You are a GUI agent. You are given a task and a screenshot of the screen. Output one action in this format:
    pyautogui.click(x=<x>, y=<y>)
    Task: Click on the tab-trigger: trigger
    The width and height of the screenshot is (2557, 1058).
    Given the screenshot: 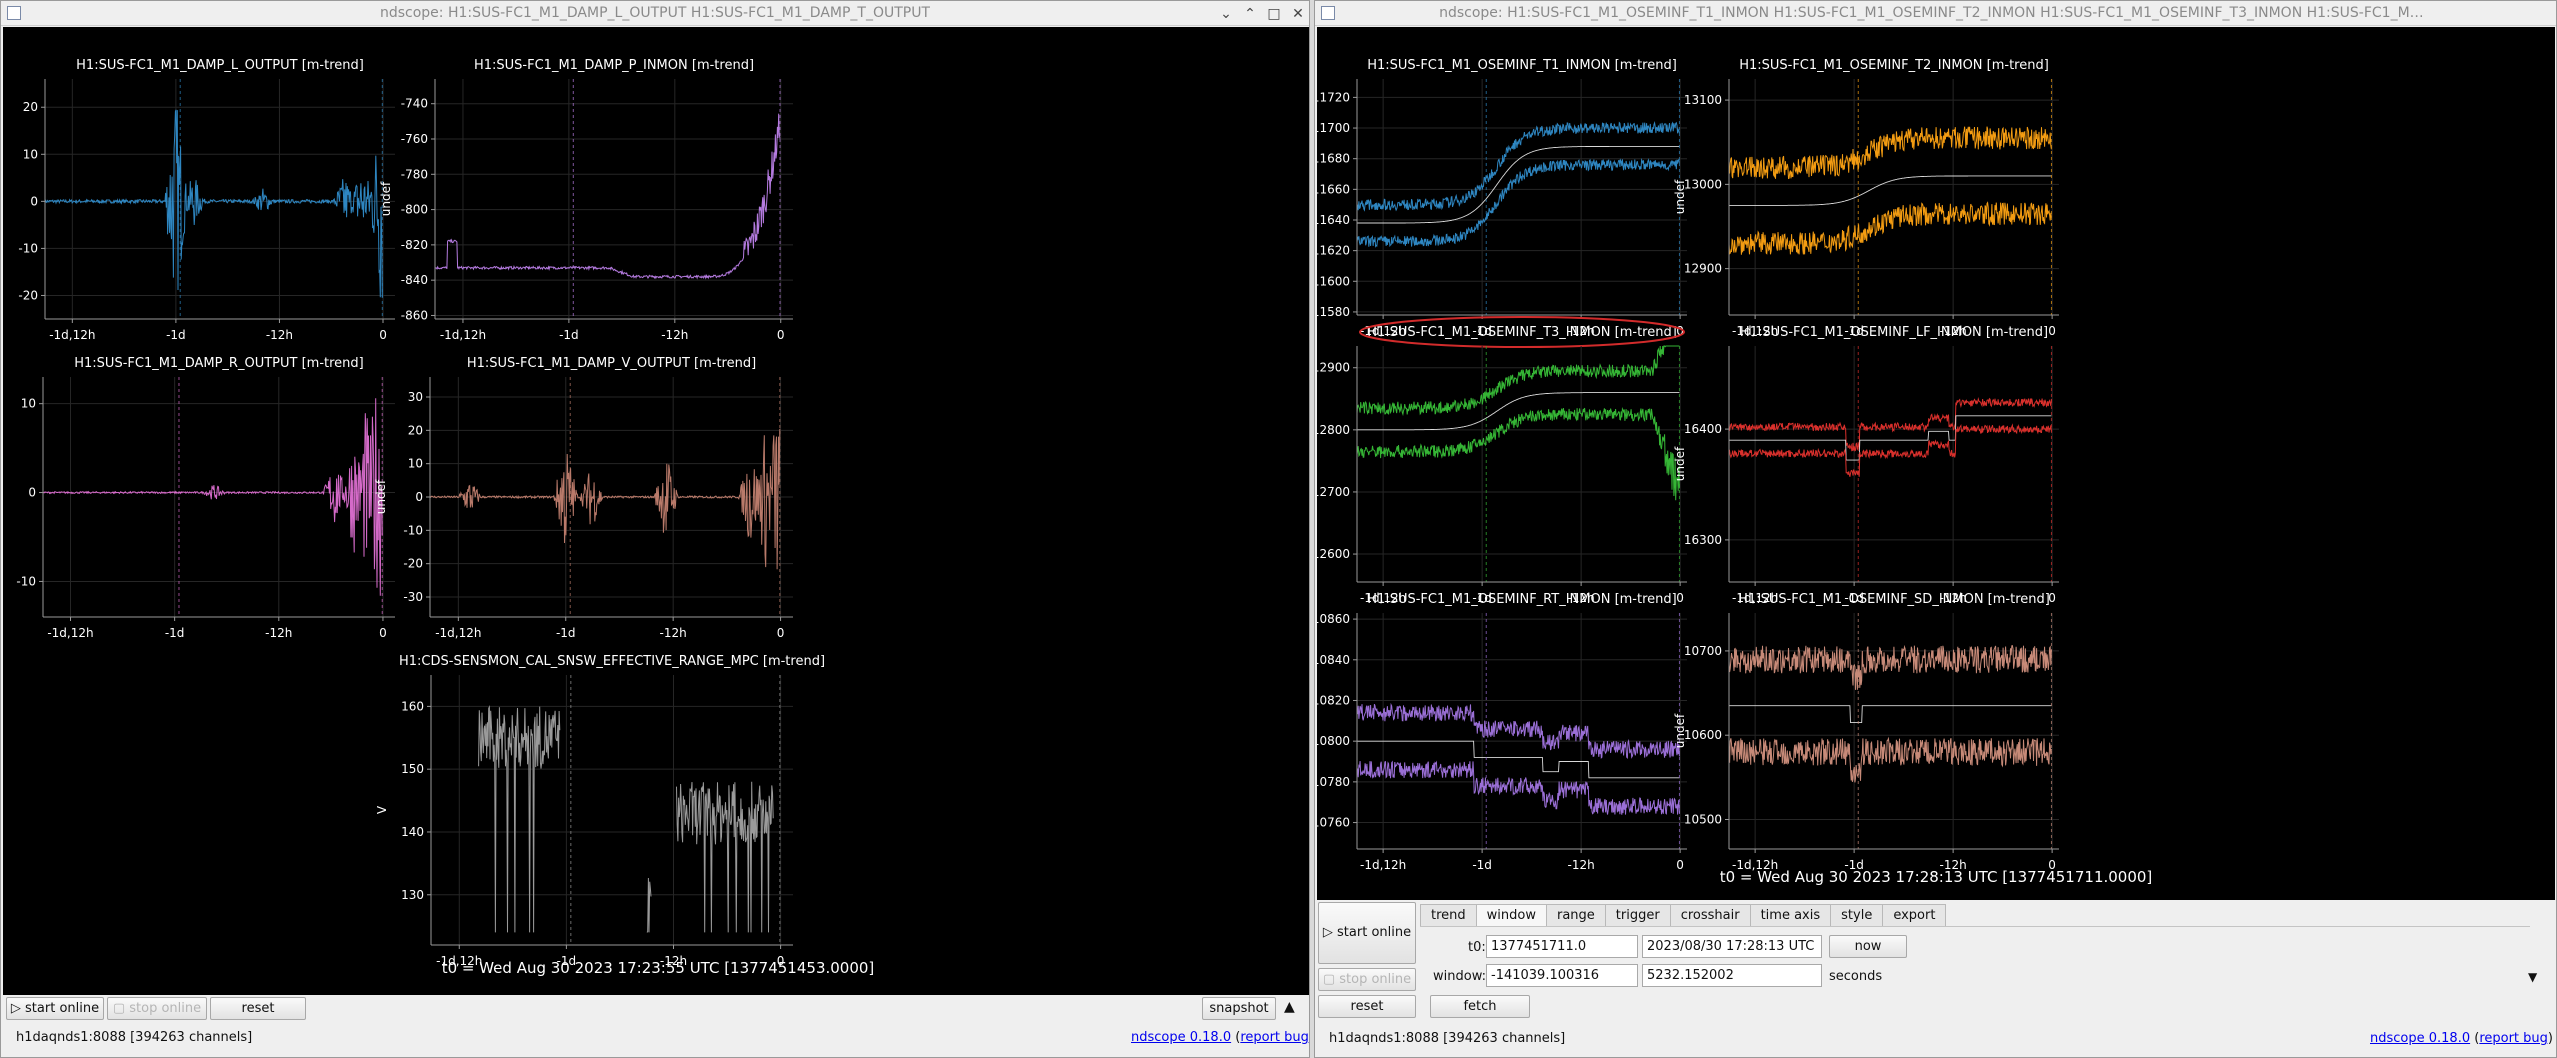 What is the action you would take?
    pyautogui.click(x=1637, y=915)
    